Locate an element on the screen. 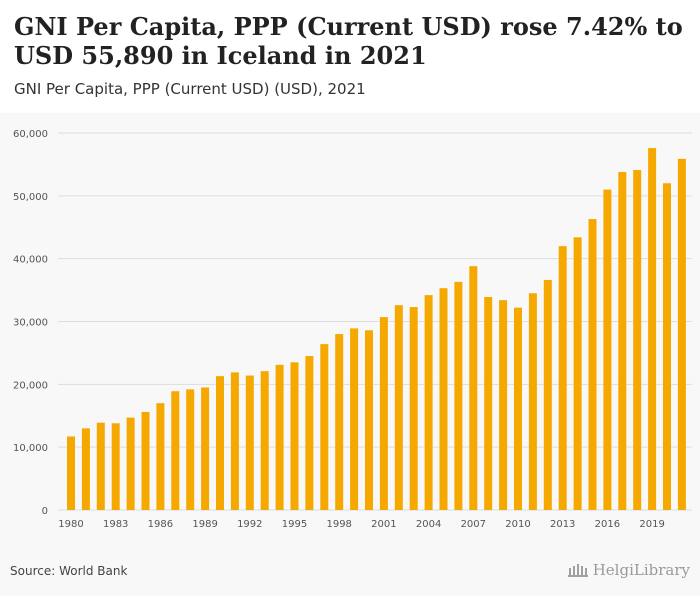 The height and width of the screenshot is (596, 700). x-tick-label: 1986 is located at coordinates (160, 524).